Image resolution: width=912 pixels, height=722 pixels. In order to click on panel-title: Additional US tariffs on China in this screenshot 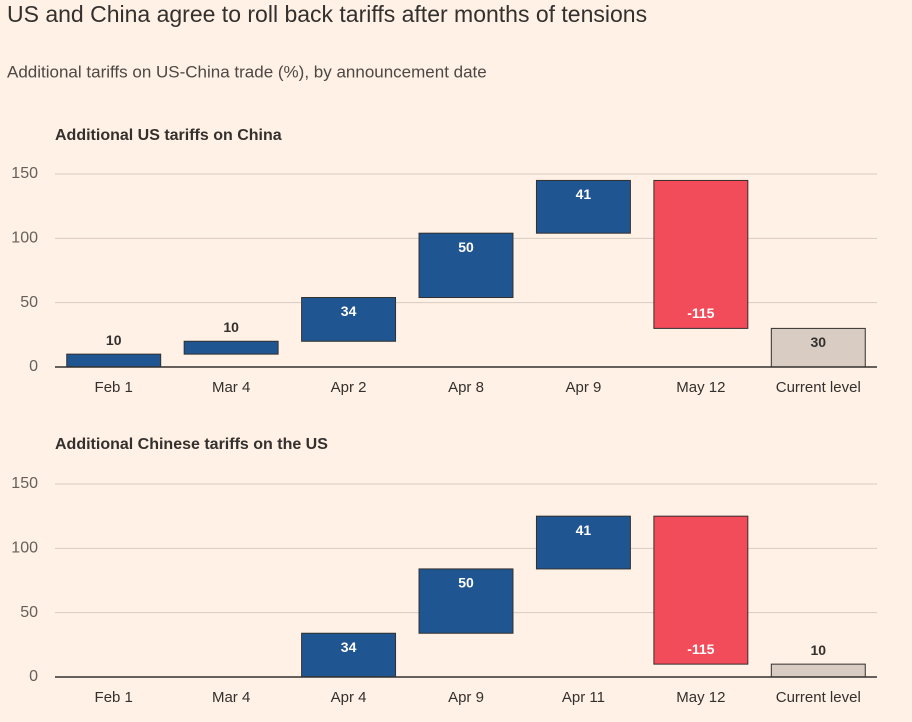, I will do `click(168, 135)`.